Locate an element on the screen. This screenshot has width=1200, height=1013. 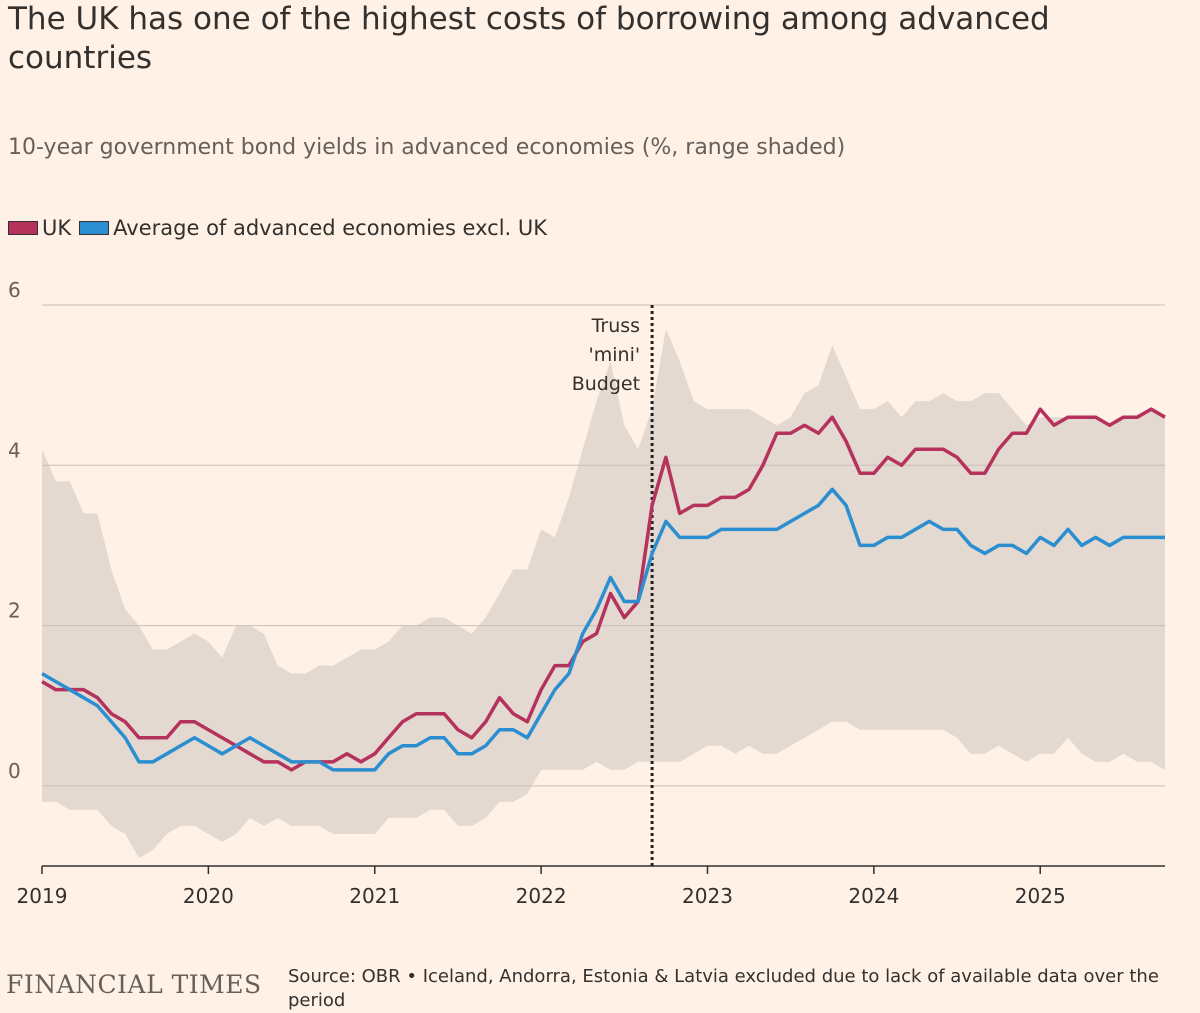
x-tick-label: 2023 is located at coordinates (707, 896).